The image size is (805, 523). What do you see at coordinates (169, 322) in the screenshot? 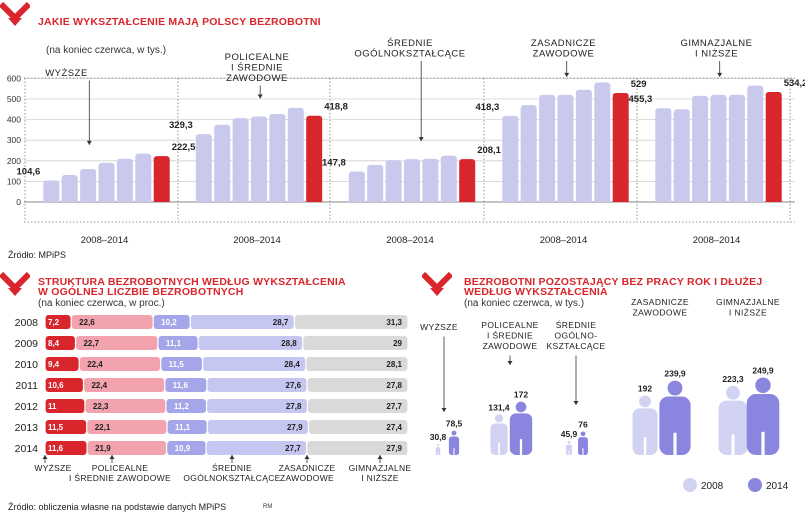
I see `segment-value: 10,2` at bounding box center [169, 322].